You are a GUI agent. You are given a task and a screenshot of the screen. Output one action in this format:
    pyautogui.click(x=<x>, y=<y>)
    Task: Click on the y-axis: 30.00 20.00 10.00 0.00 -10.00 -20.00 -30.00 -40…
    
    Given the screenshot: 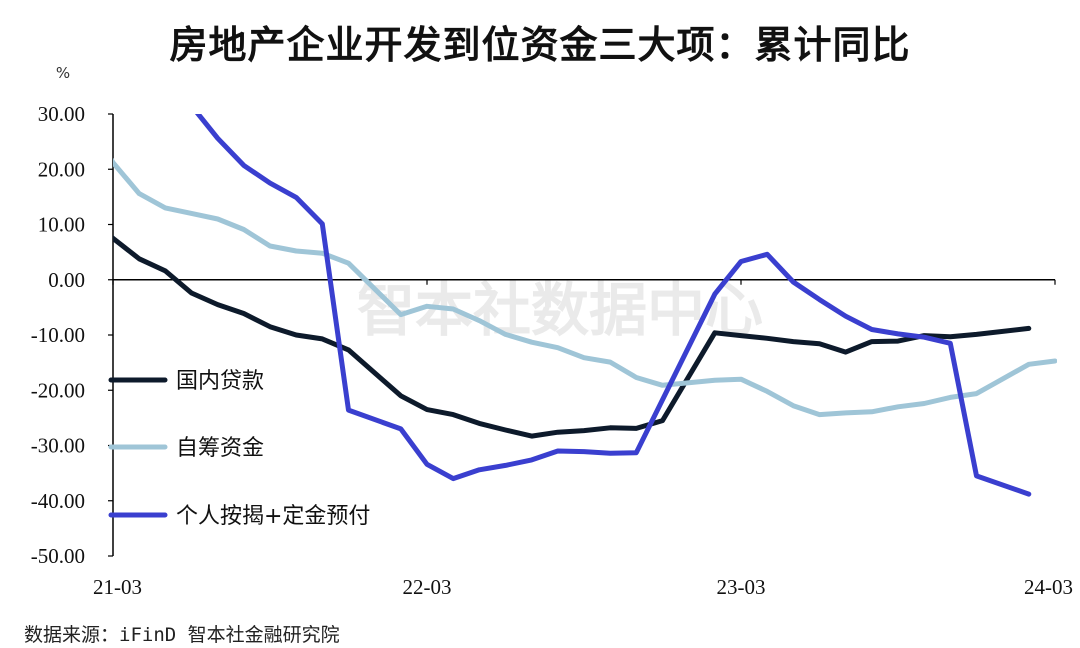 What is the action you would take?
    pyautogui.click(x=72, y=335)
    